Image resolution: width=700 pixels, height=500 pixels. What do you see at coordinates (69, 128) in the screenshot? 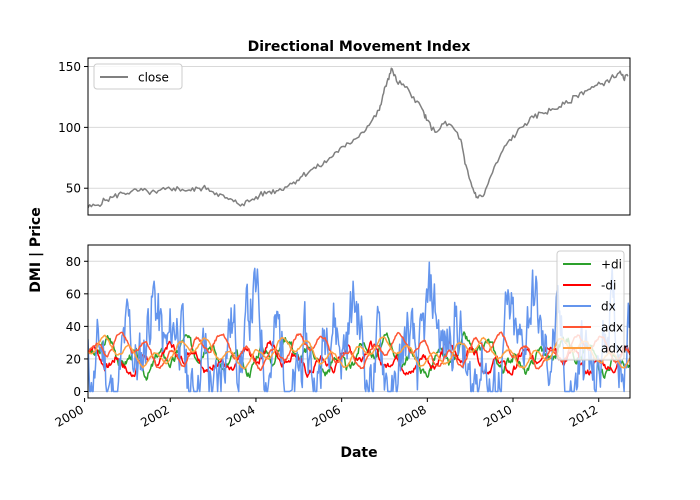
I see `y-tick-label: 100` at bounding box center [69, 128].